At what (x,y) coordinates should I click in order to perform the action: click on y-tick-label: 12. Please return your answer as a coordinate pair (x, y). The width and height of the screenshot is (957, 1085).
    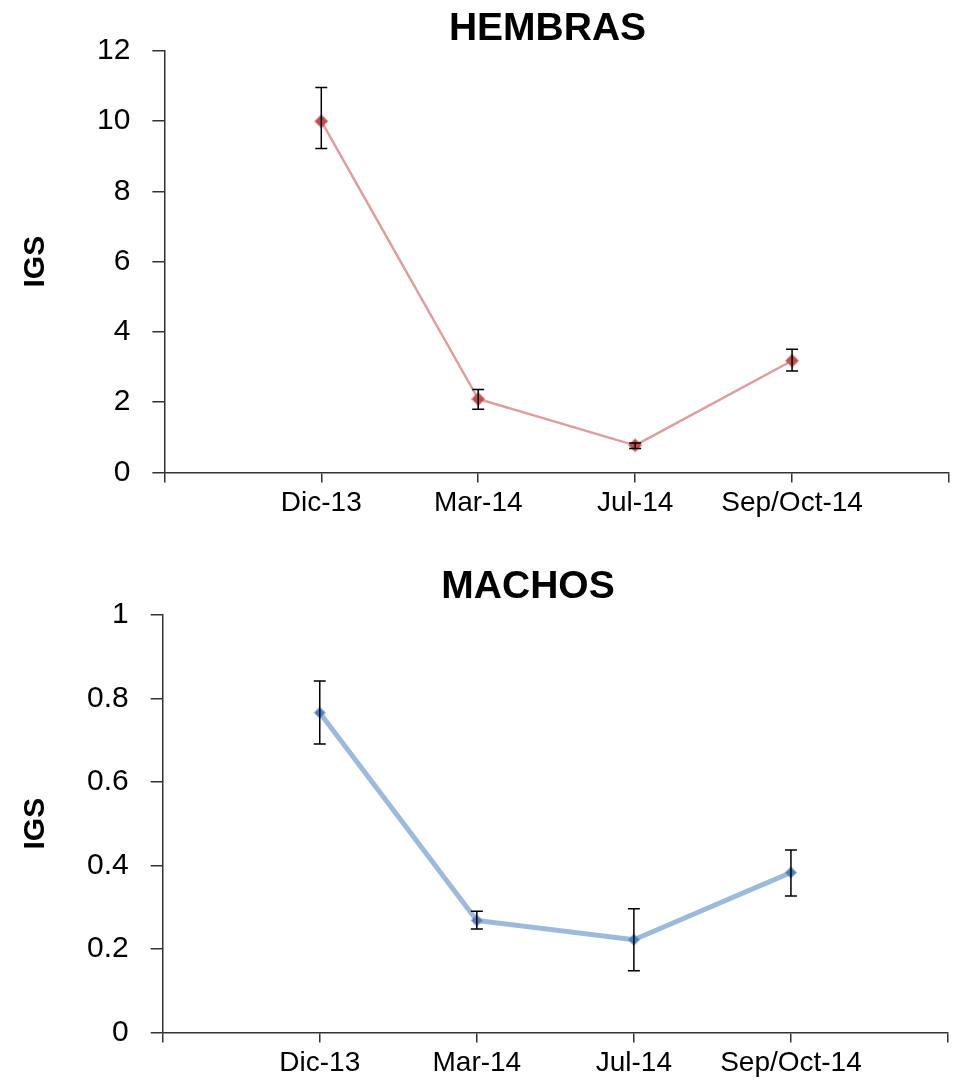
    Looking at the image, I should click on (113, 49).